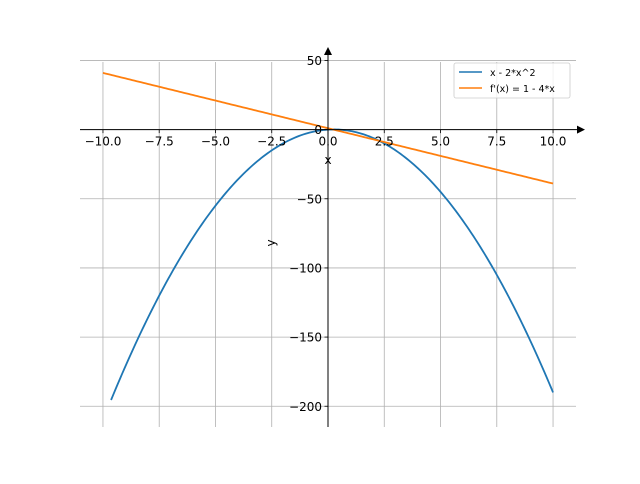 This screenshot has width=640, height=484. What do you see at coordinates (327, 142) in the screenshot?
I see `x-tick-label: 0.0` at bounding box center [327, 142].